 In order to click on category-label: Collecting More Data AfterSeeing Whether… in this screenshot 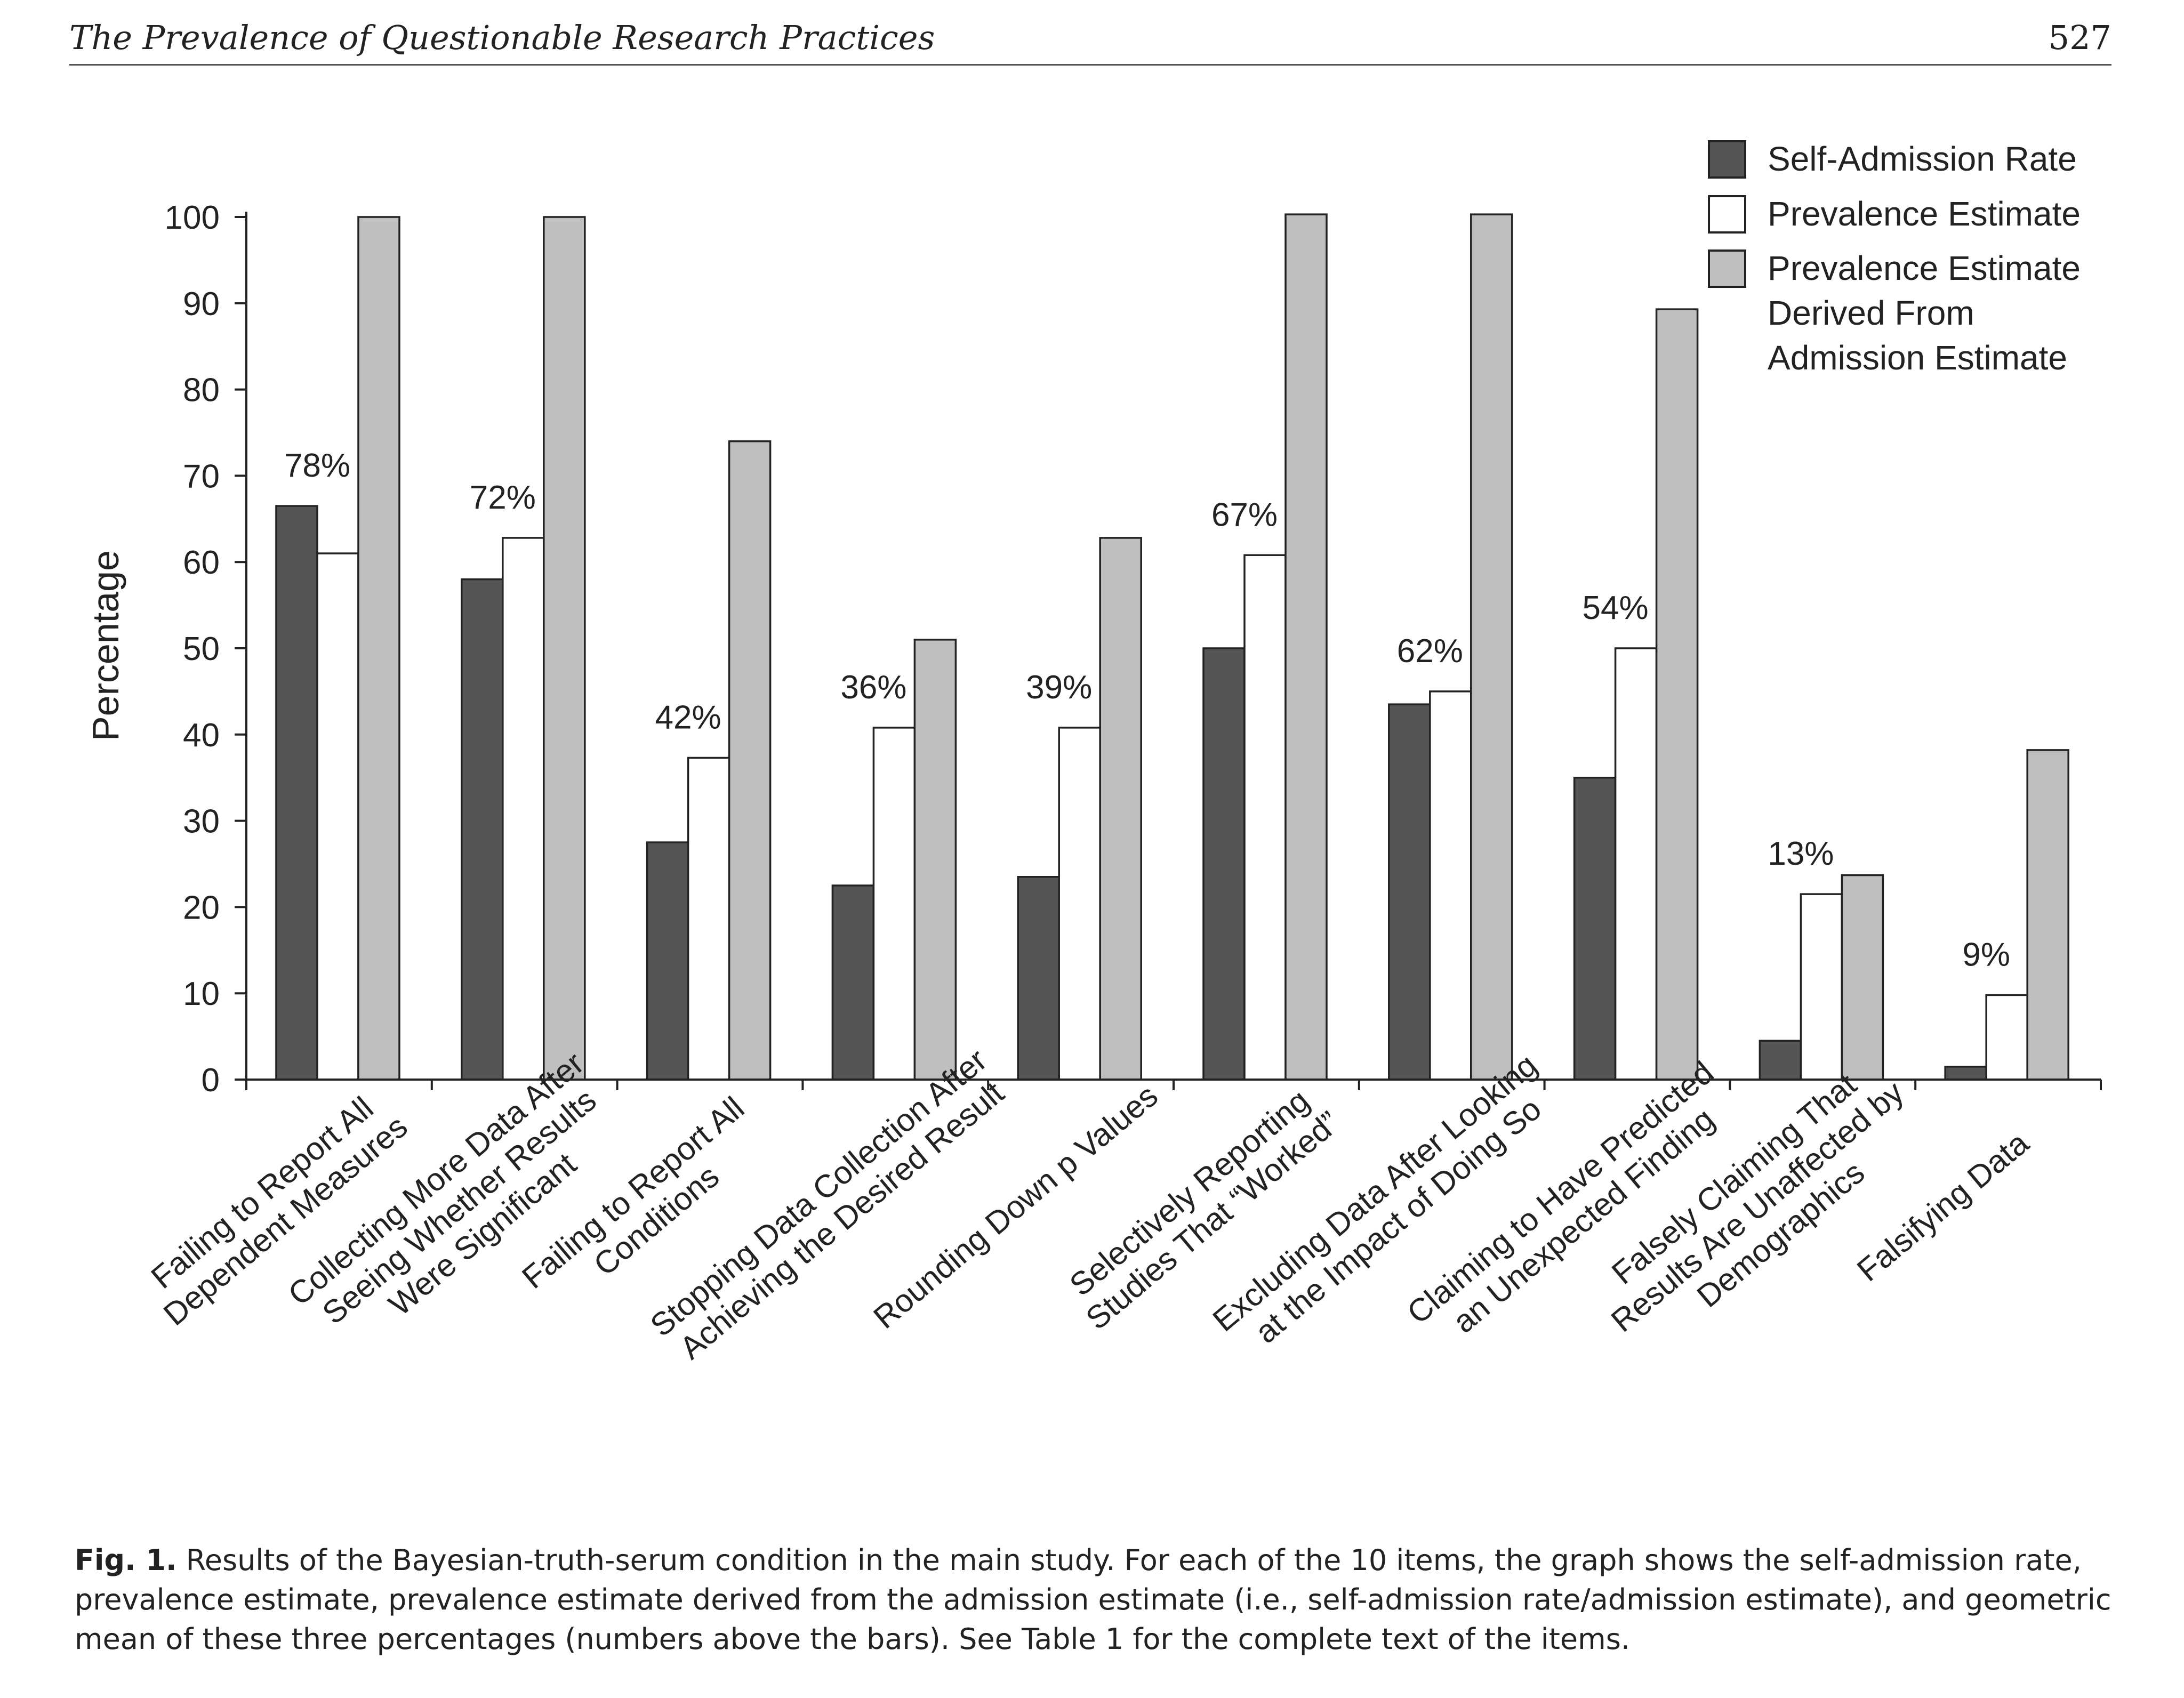, I will do `click(459, 1206)`.